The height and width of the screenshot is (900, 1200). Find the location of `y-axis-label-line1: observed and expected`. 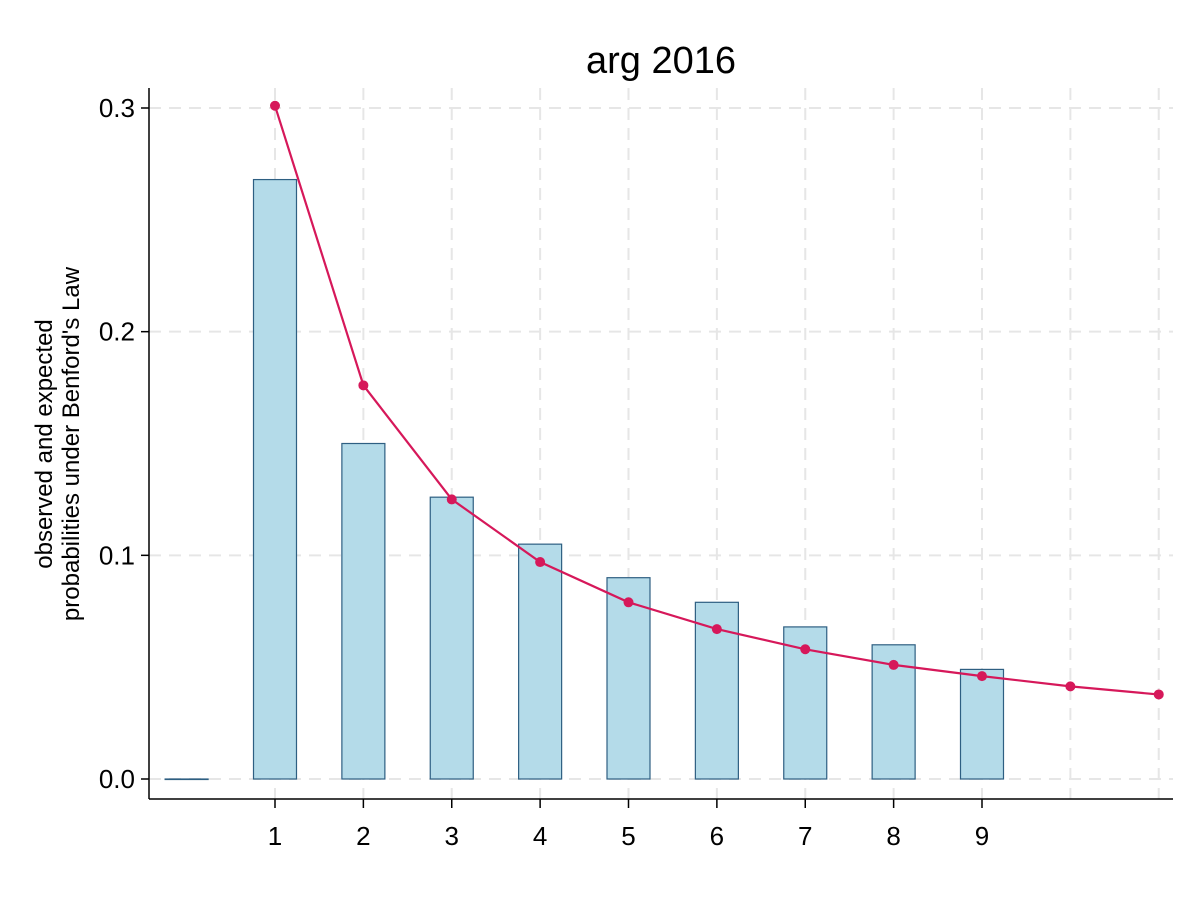

y-axis-label-line1: observed and expected is located at coordinates (44, 444).